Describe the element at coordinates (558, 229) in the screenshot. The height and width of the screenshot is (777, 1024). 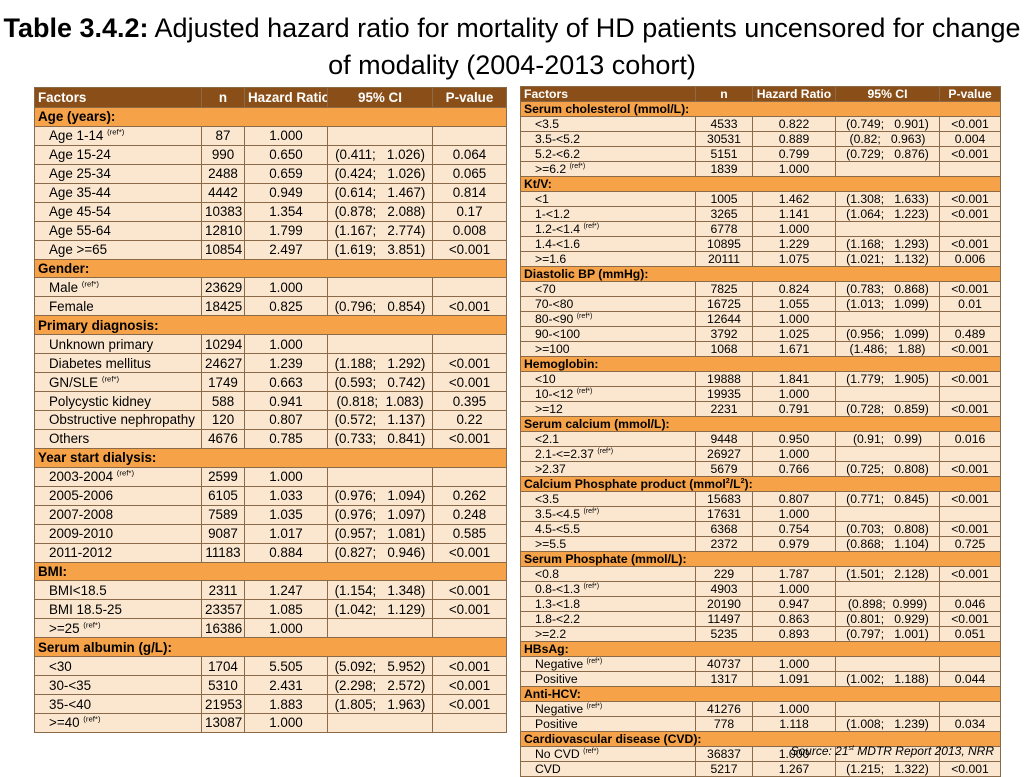
I see `factor-label: 1.2-<1.4` at that location.